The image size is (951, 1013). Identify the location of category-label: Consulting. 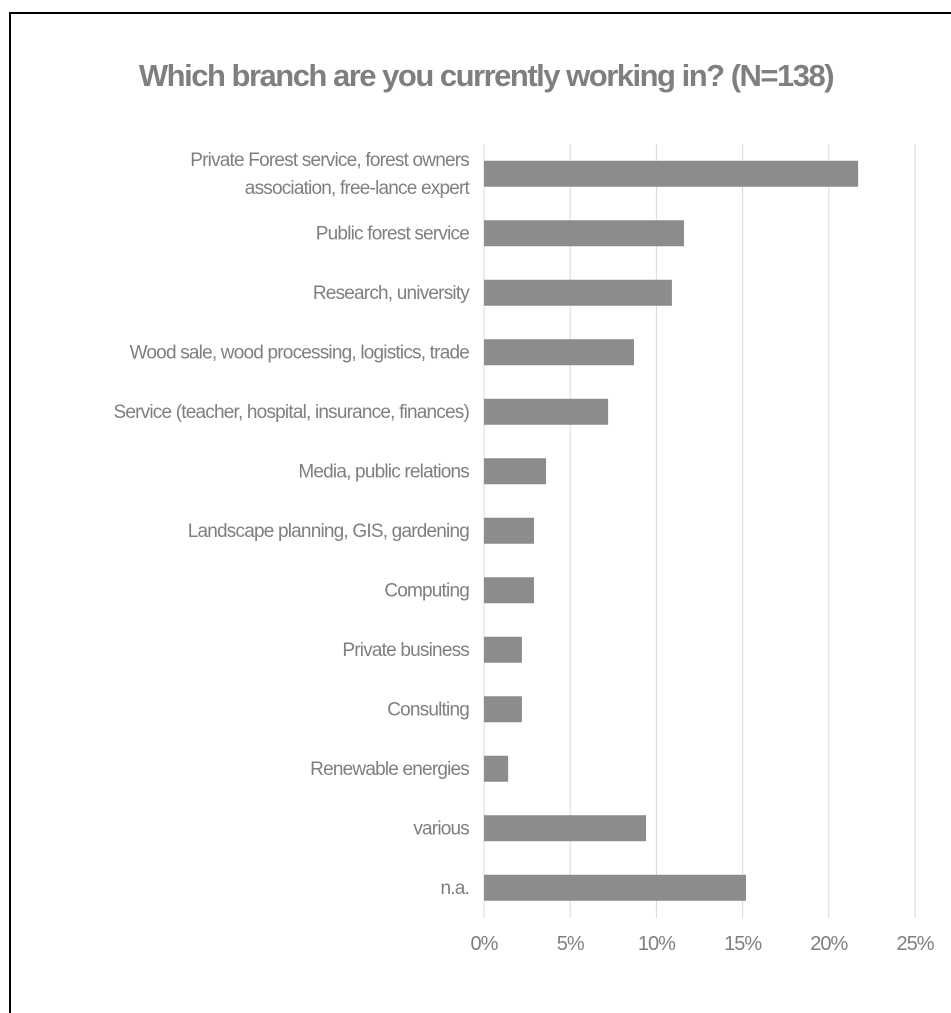
(428, 709).